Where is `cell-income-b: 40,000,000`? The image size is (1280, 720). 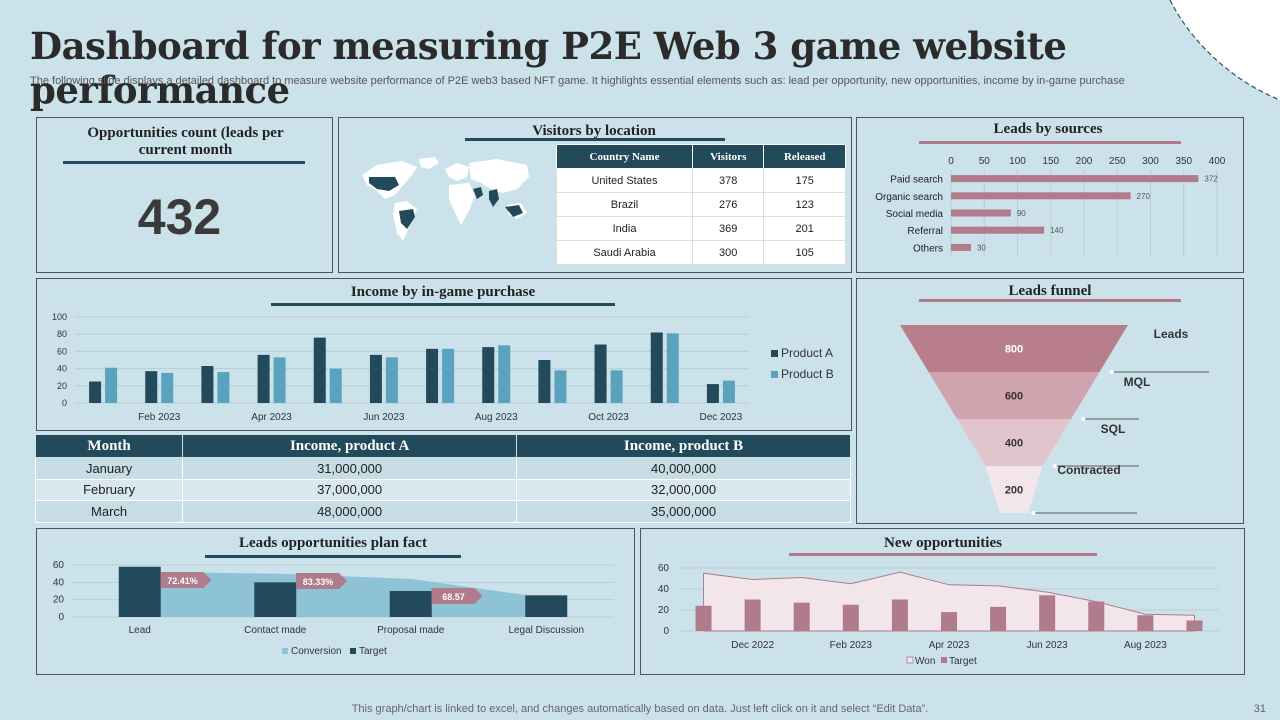 cell-income-b: 40,000,000 is located at coordinates (683, 468).